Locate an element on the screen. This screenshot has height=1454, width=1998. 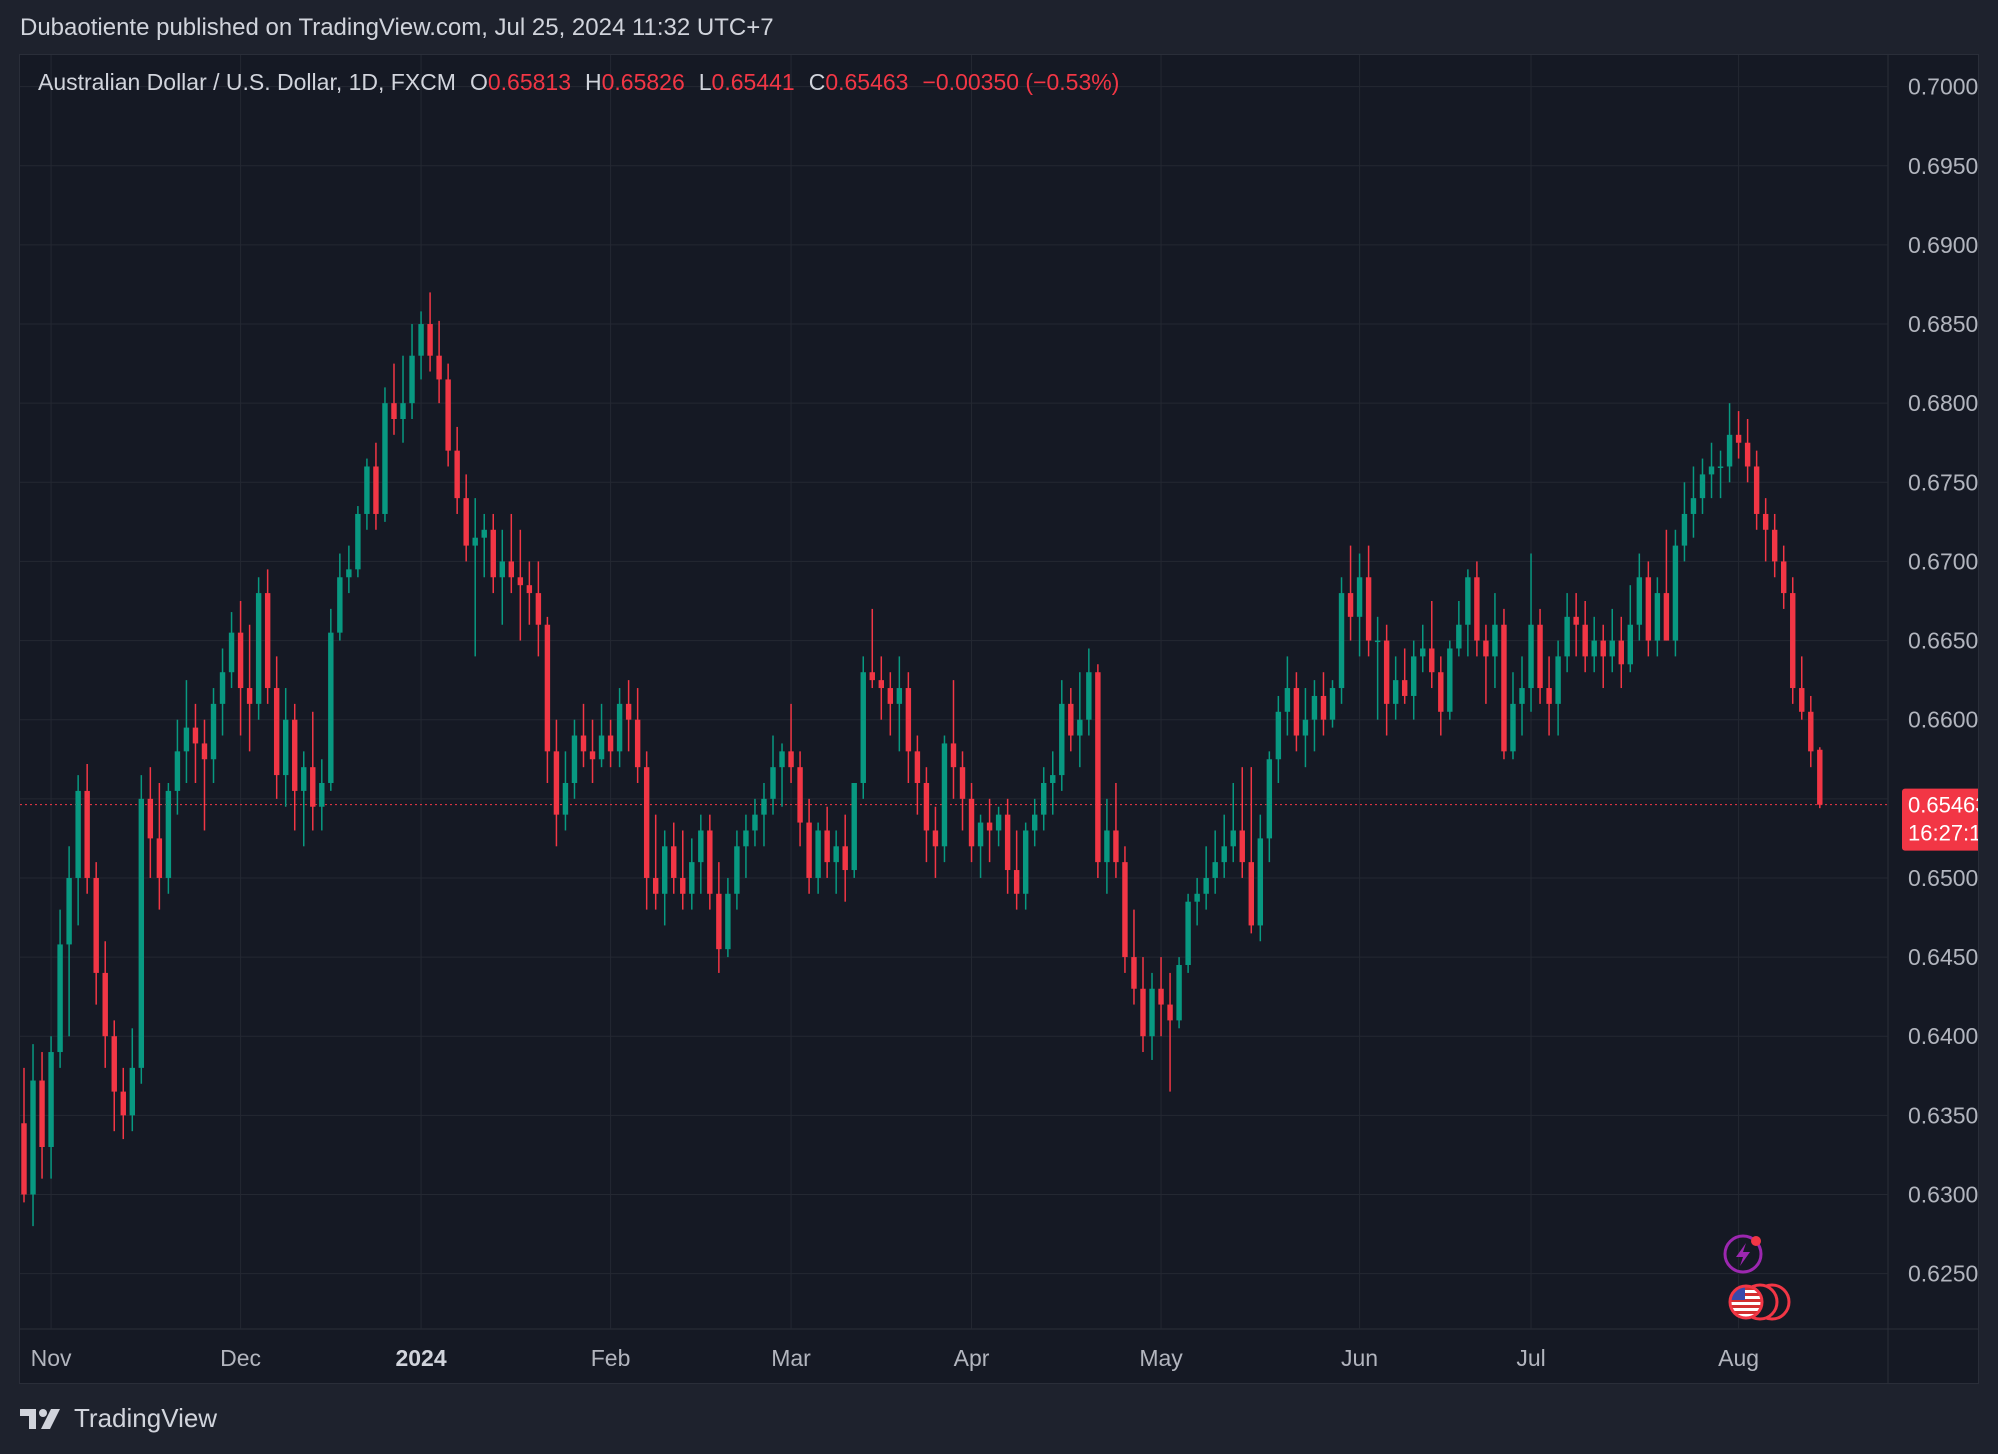
time-axis: Nov Dec 2024 Feb Mar Apr May Jun Jul Aug is located at coordinates (895, 1358).